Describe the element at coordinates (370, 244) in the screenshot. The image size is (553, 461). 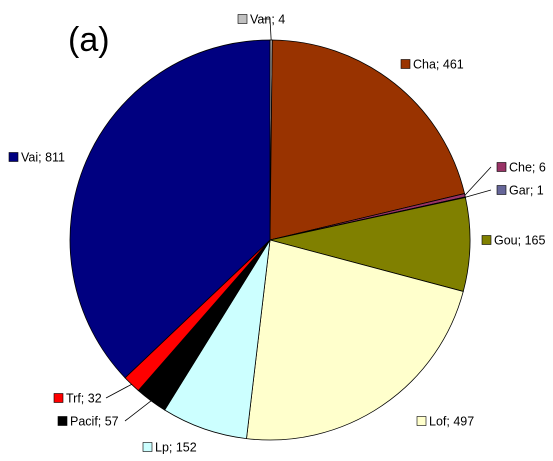
I see `pie-slice` at that location.